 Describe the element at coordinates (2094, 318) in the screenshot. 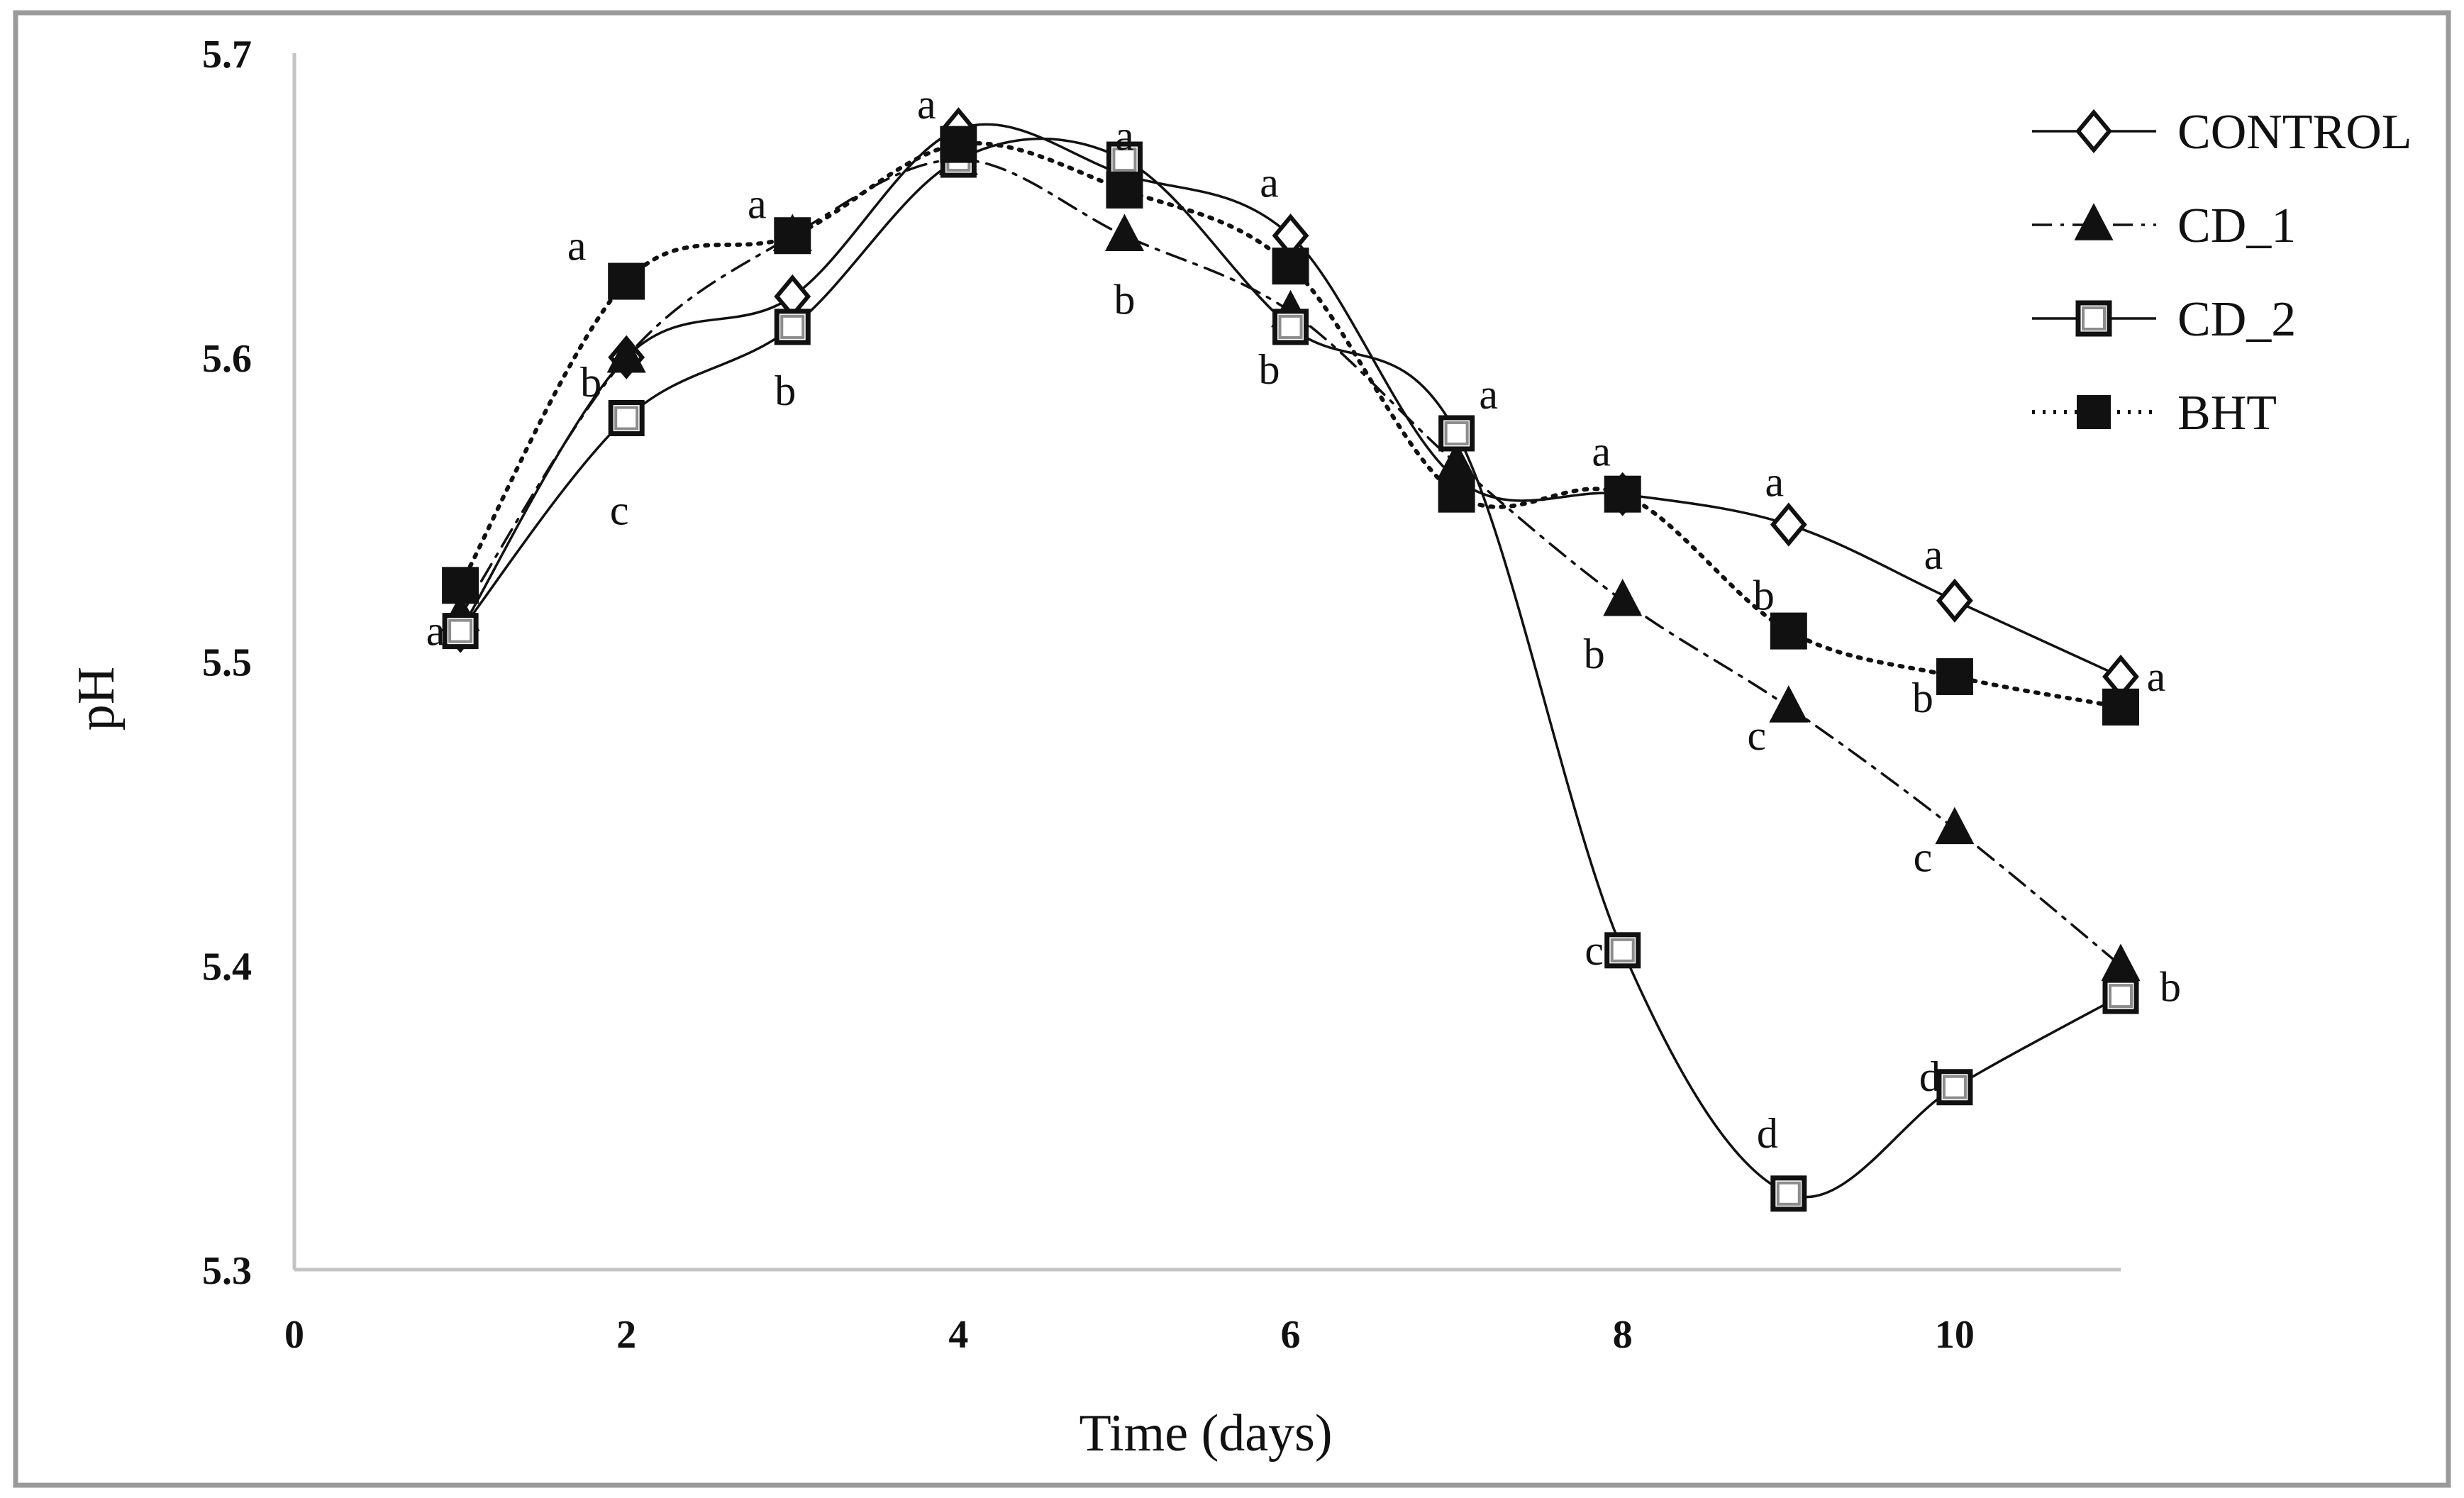

I see `legend-marker-inner` at that location.